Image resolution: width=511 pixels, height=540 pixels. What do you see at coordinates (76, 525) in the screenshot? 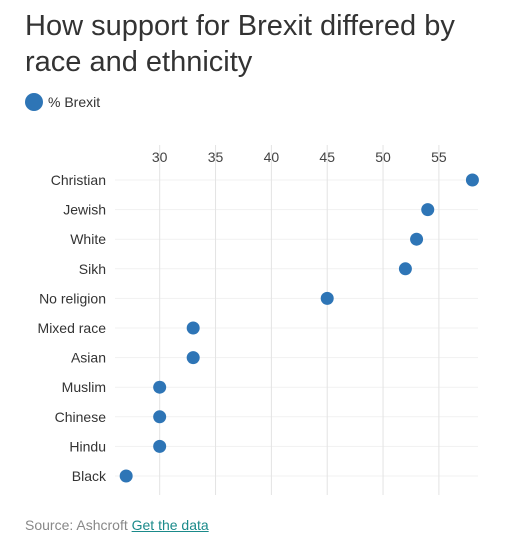
I see `source-text: Source: Ashcroft` at bounding box center [76, 525].